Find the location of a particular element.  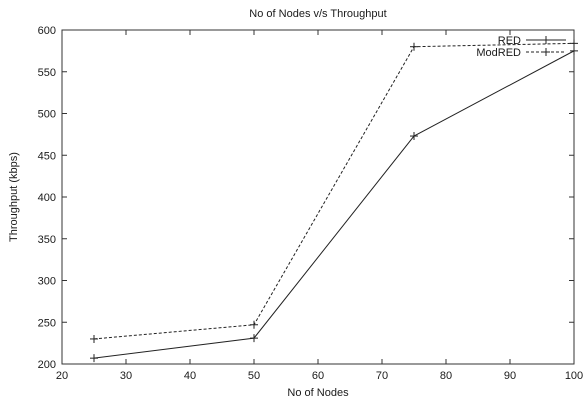

legend-label: ModRED is located at coordinates (498, 53).